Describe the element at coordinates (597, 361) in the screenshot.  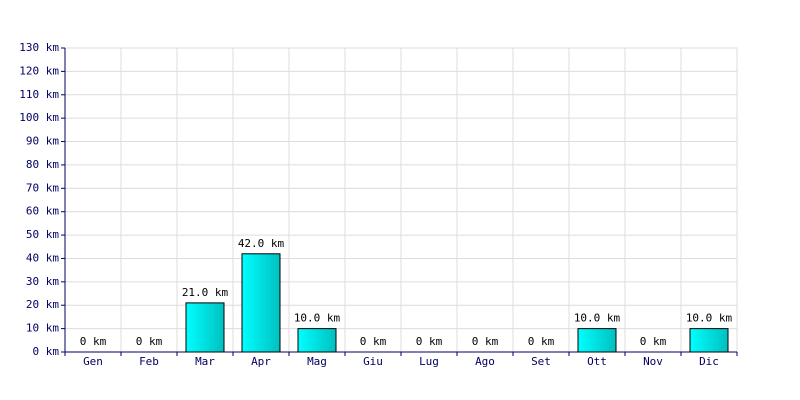
I see `x-tick-label: Ott` at that location.